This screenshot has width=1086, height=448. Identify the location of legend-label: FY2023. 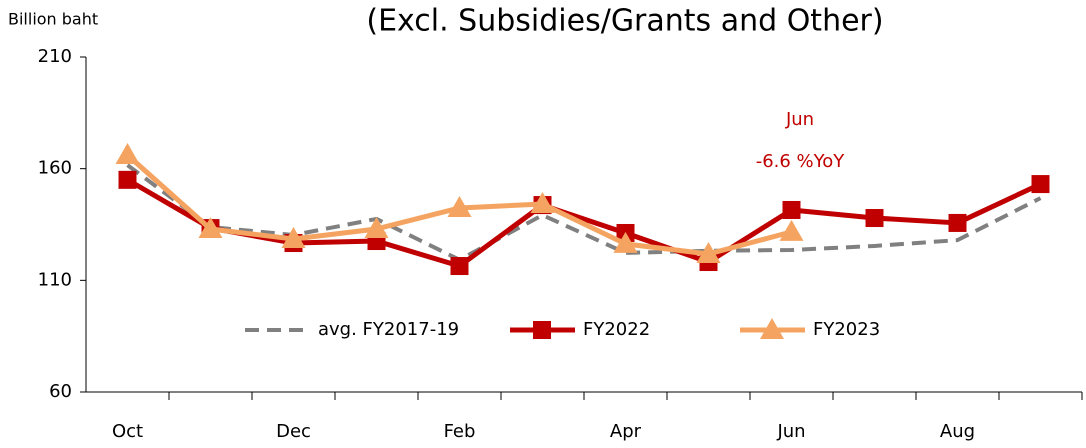
(846, 329).